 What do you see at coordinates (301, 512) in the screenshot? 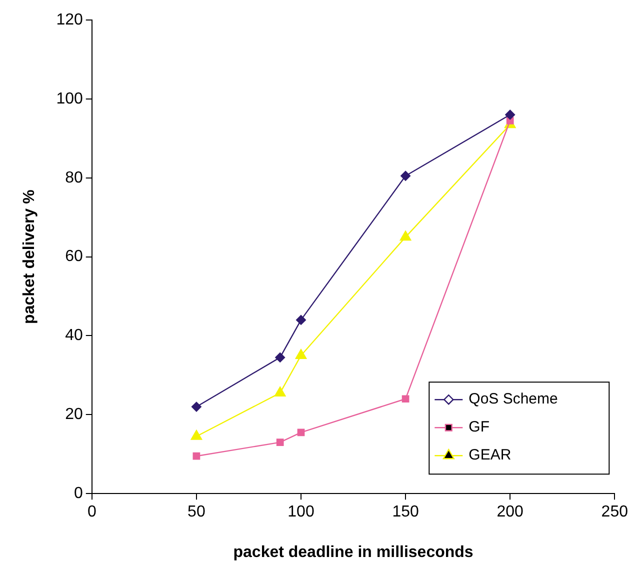
I see `x-tick-label: 100` at bounding box center [301, 512].